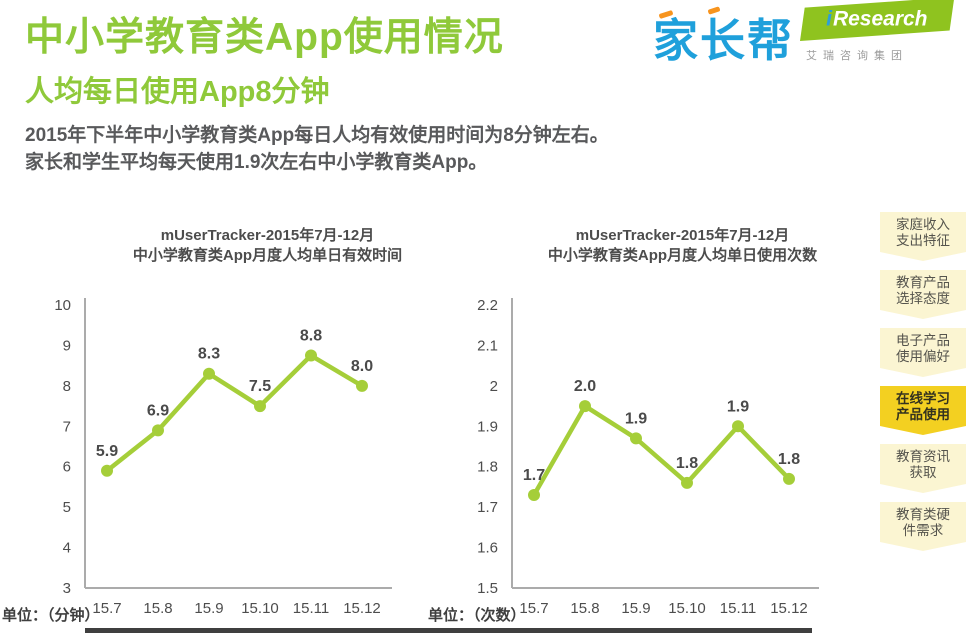 The image size is (977, 633). I want to click on page-subtitle: 人均每日使用App8分钟, so click(177, 92).